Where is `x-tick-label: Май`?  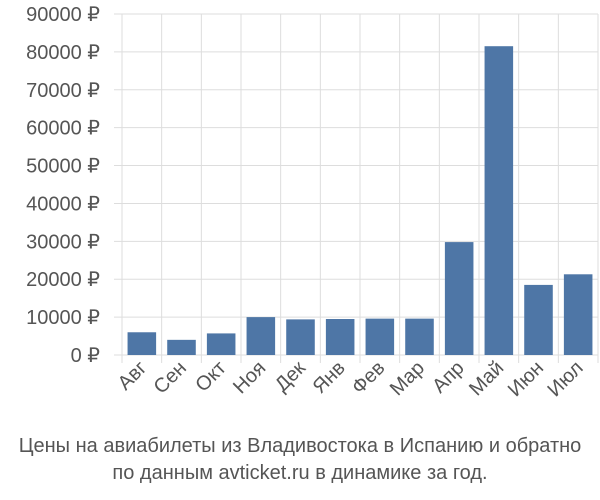 x-tick-label: Май is located at coordinates (486, 378).